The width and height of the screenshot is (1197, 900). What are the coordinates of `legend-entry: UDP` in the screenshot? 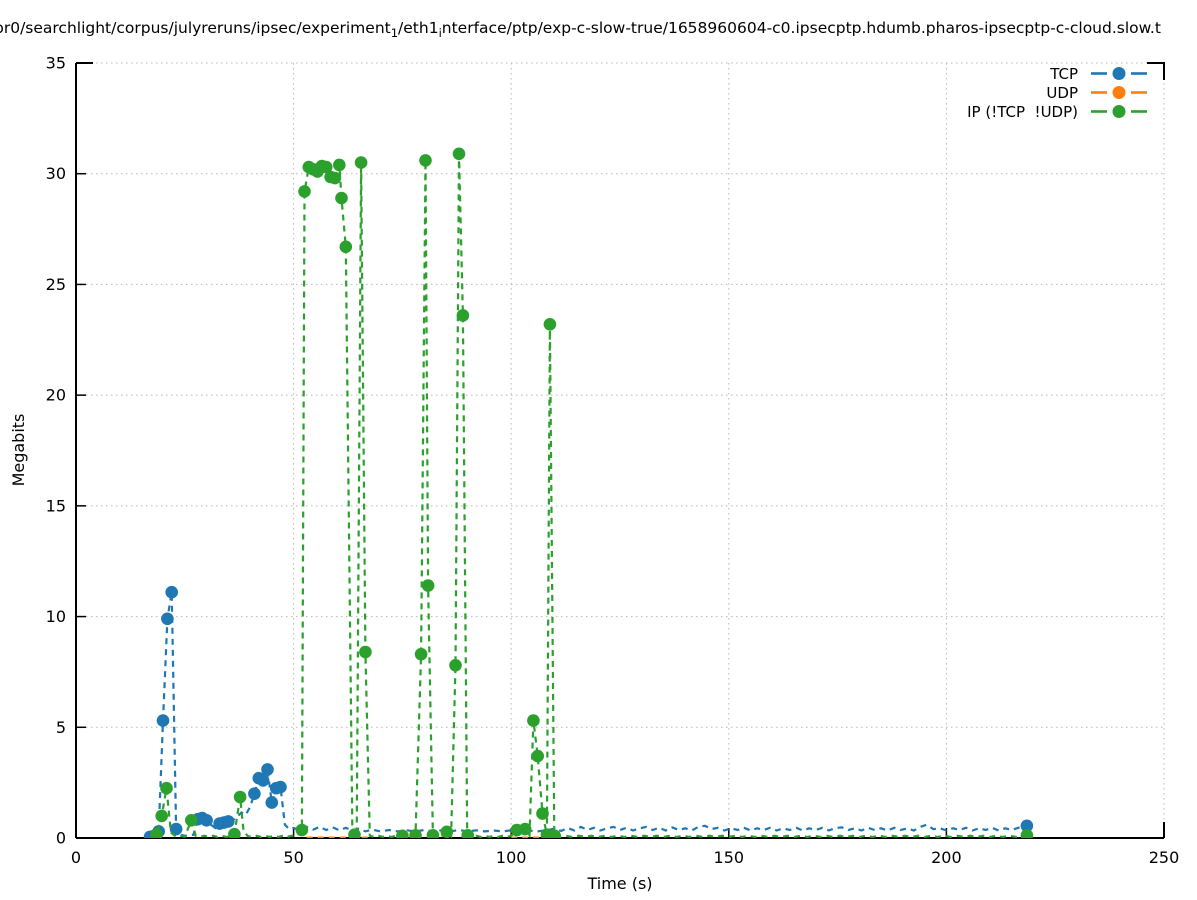 It's located at (1057, 92).